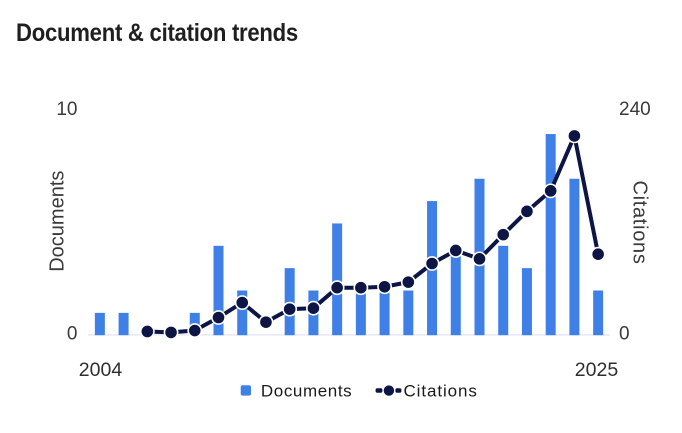  What do you see at coordinates (101, 370) in the screenshot?
I see `svg-text: 2004` at bounding box center [101, 370].